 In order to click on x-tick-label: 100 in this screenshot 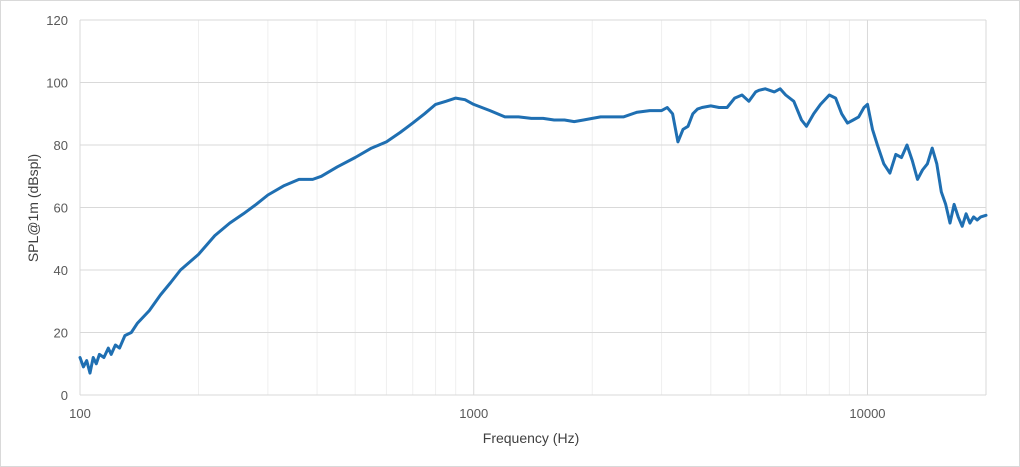, I will do `click(80, 413)`.